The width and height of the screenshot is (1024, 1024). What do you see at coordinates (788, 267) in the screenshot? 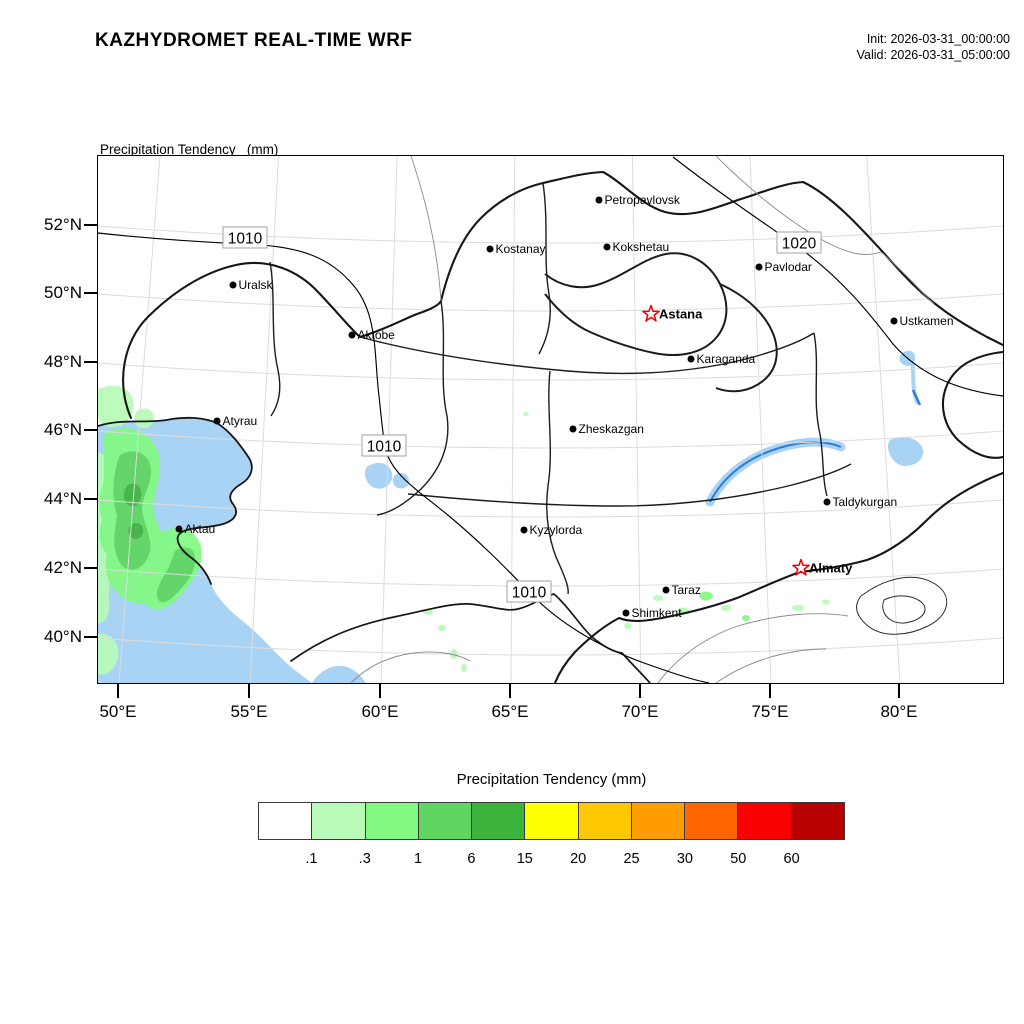
I see `city-label: Pavlodar` at bounding box center [788, 267].